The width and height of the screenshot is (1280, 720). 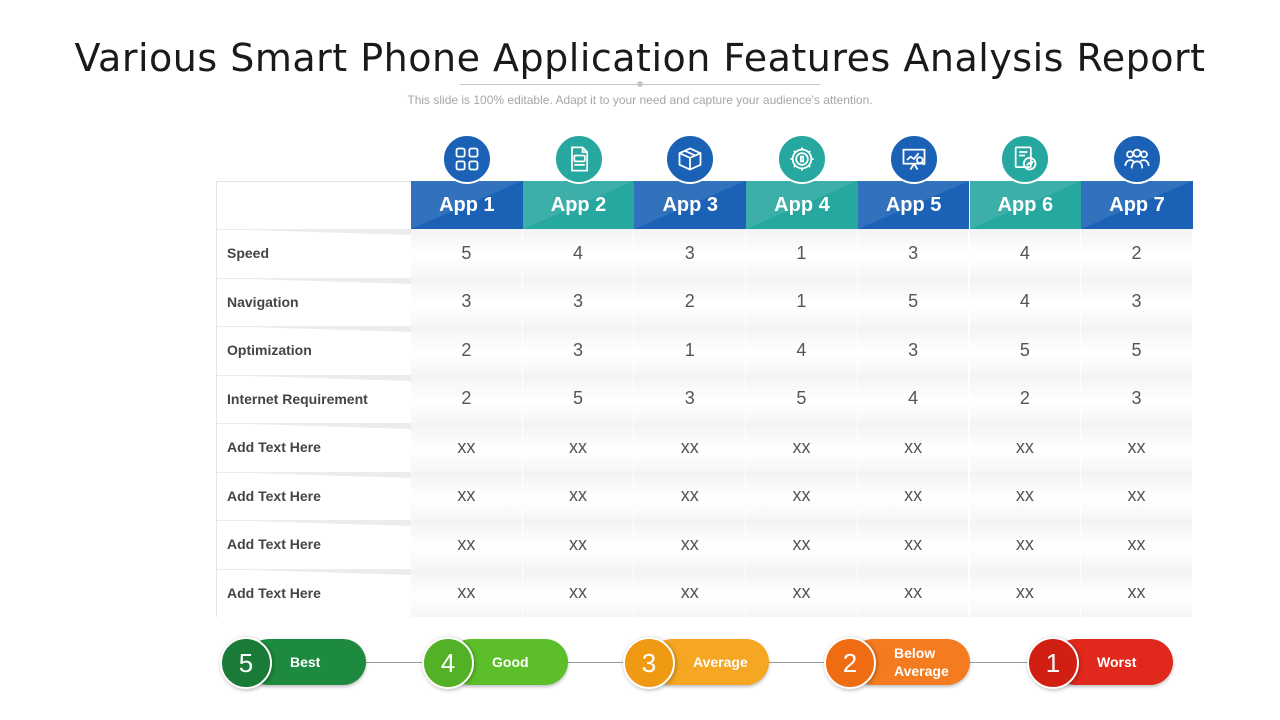 What do you see at coordinates (313, 205) in the screenshot?
I see `table-corner-cell` at bounding box center [313, 205].